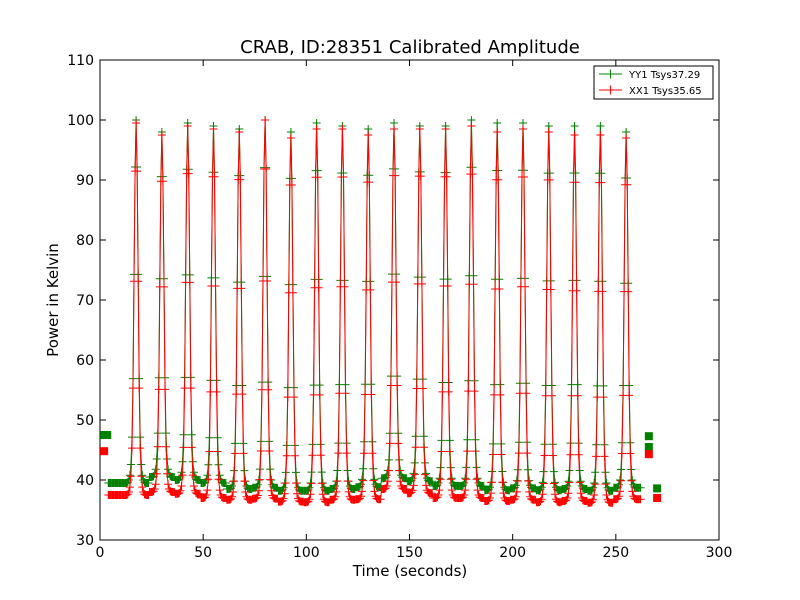 The height and width of the screenshot is (600, 800). Describe the element at coordinates (85, 181) in the screenshot. I see `y-tick-label: 90` at that location.